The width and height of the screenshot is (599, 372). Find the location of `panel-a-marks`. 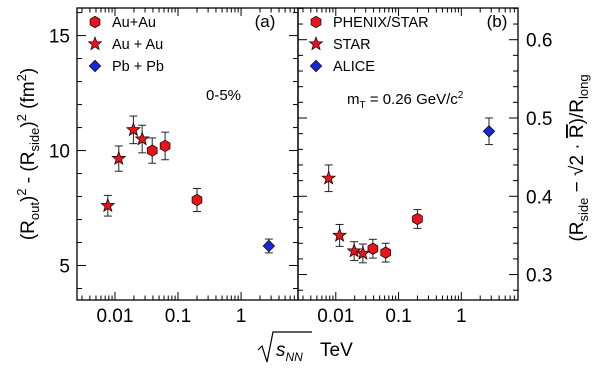

panel-a-marks is located at coordinates (188, 184).